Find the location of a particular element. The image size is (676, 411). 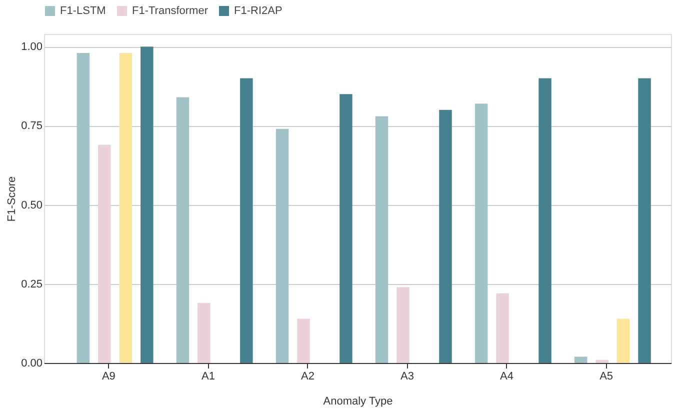

x-tick-label: A3 is located at coordinates (407, 376).